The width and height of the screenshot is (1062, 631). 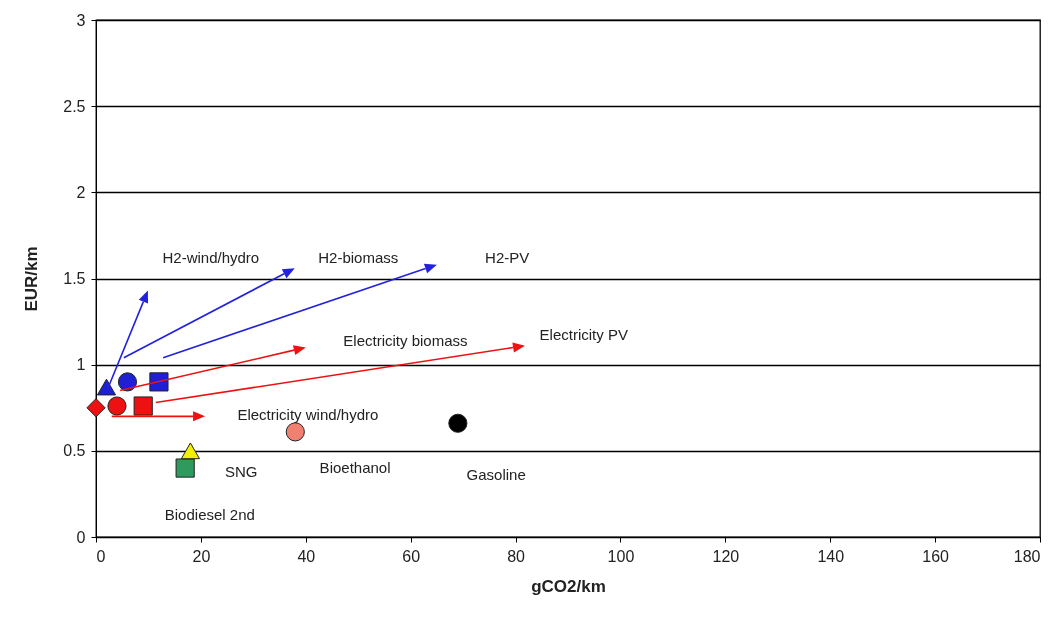 I want to click on x-tick-label: 180, so click(x=1027, y=556).